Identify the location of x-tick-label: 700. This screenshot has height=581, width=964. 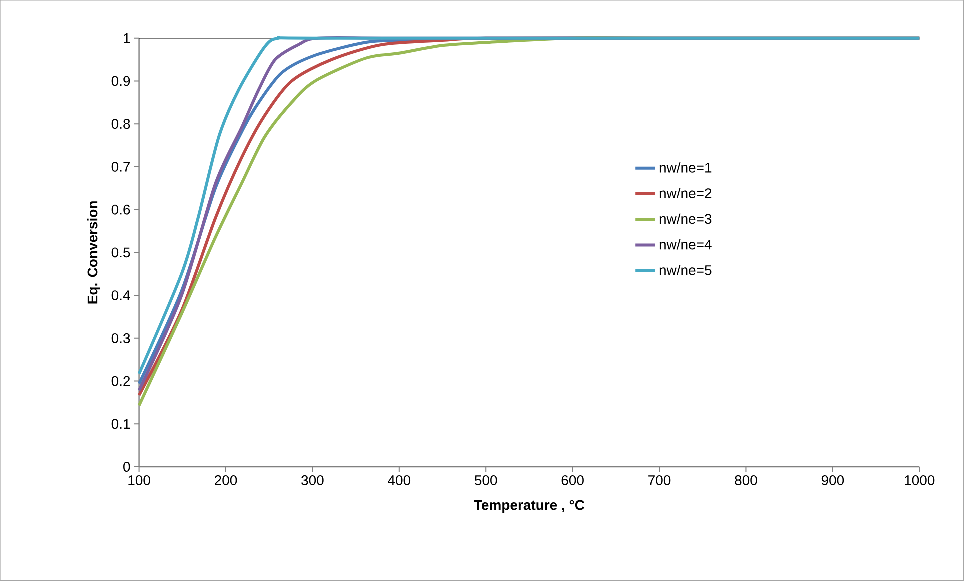
(659, 480).